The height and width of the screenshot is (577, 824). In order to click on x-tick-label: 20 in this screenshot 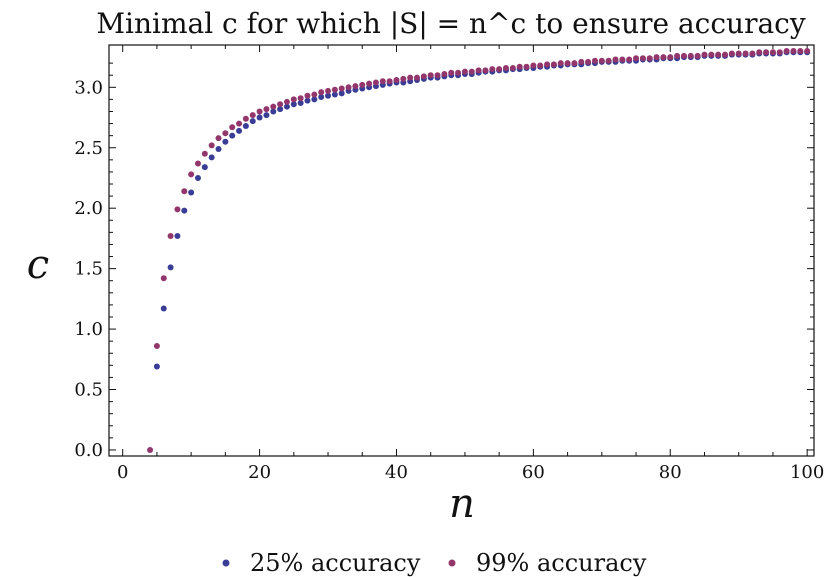, I will do `click(259, 472)`.